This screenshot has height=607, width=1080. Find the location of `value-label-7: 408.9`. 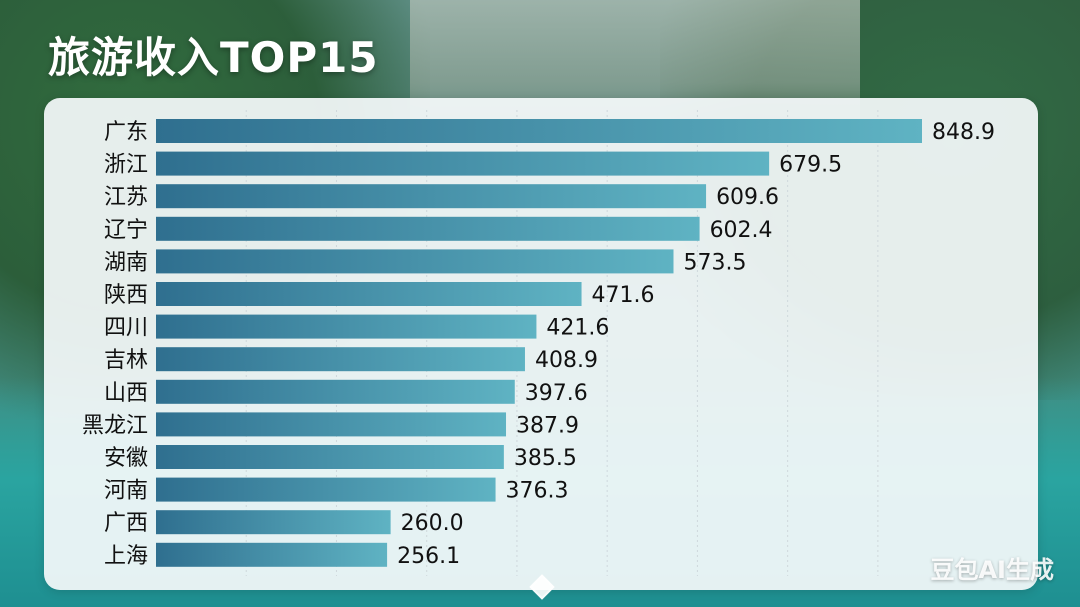

value-label-7: 408.9 is located at coordinates (566, 360).